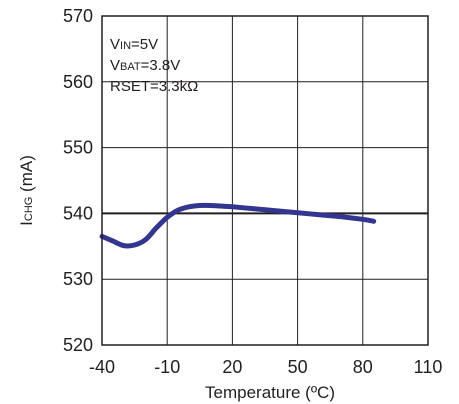 Image resolution: width=459 pixels, height=404 pixels. I want to click on annotation-sub: BAT, so click(130, 67).